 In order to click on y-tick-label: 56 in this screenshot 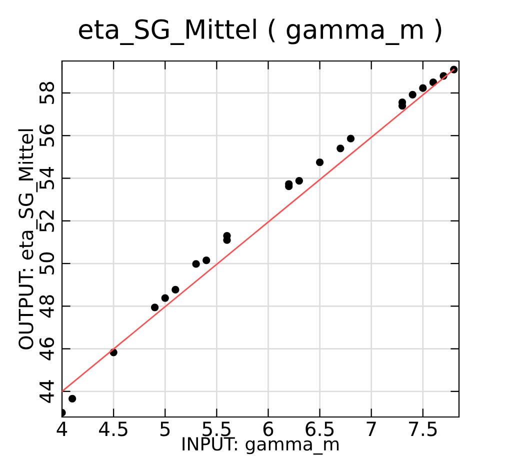, I will do `click(46, 135)`.